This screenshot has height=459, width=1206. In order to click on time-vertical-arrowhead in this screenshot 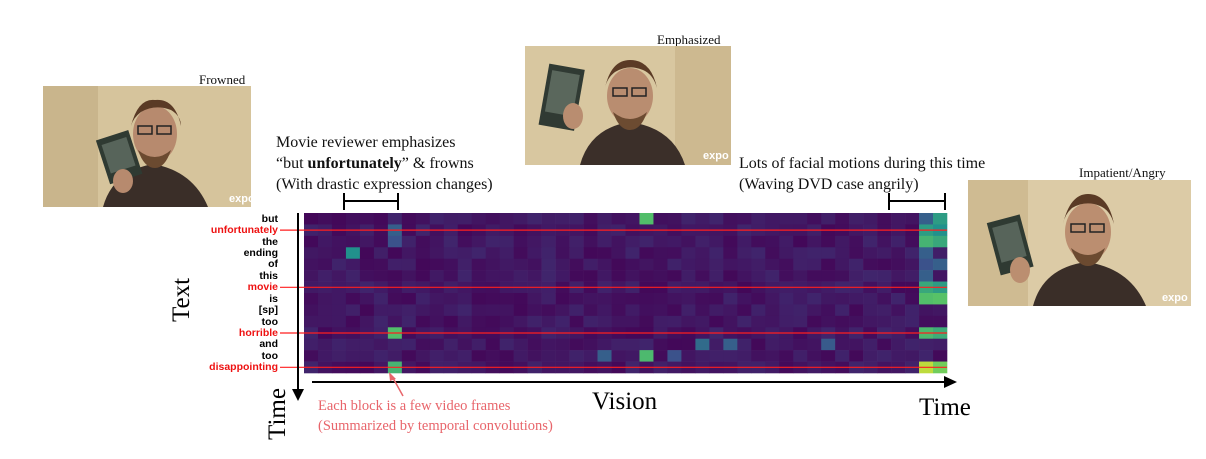, I will do `click(298, 395)`.